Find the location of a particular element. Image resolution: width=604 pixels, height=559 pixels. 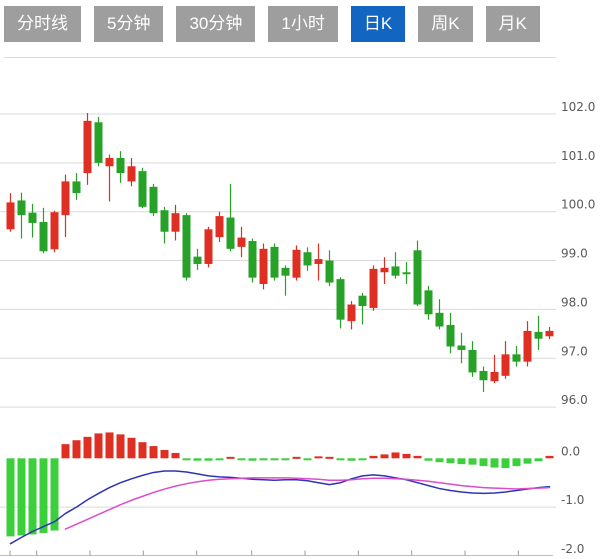

price-axis-label: 101.0 is located at coordinates (578, 156).